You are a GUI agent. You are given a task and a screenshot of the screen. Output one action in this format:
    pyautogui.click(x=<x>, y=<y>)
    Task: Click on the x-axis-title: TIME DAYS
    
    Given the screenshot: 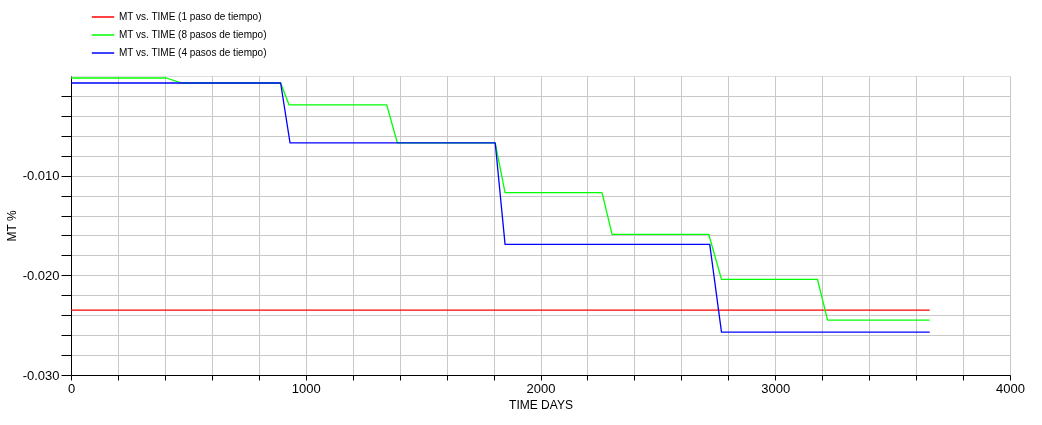 What is the action you would take?
    pyautogui.click(x=541, y=404)
    